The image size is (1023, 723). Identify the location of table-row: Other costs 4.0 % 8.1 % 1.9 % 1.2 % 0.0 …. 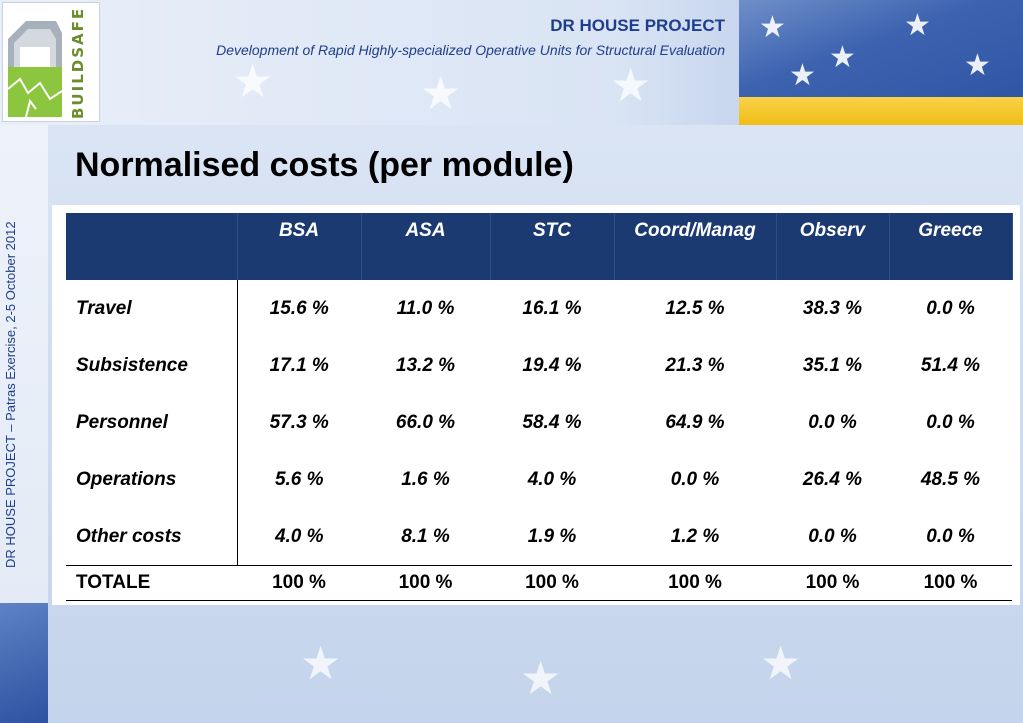
(539, 537).